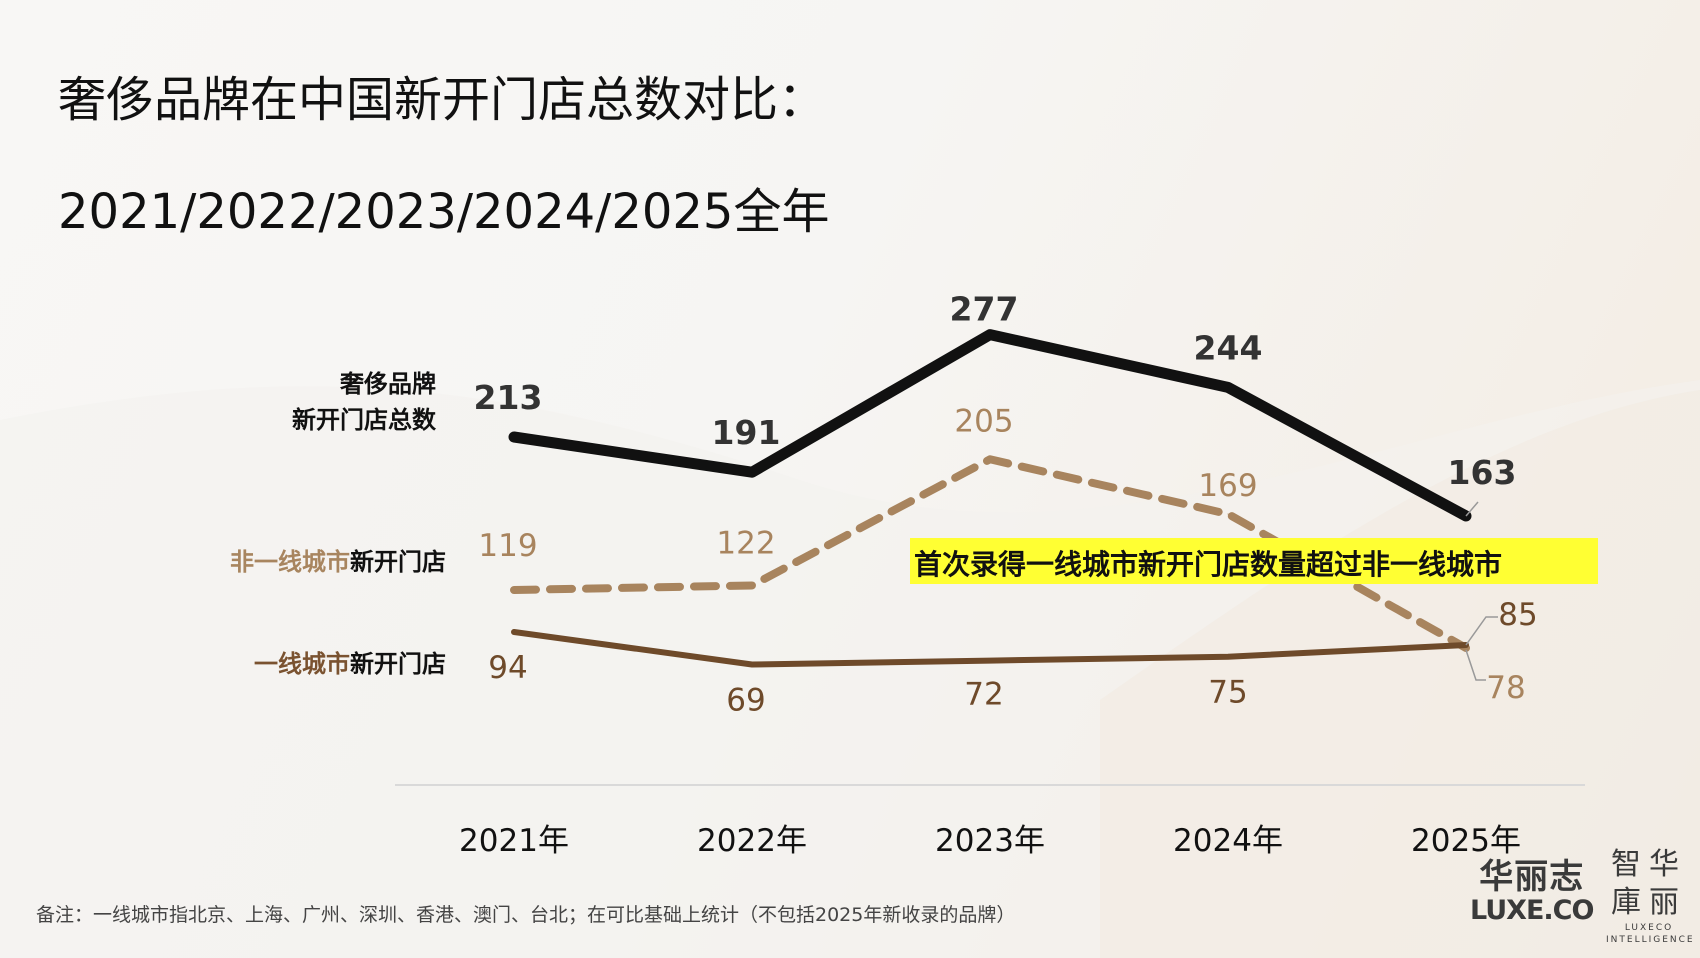 The image size is (1700, 958). What do you see at coordinates (398, 562) in the screenshot?
I see `series-label-non-tier1-part2: 新开门店` at bounding box center [398, 562].